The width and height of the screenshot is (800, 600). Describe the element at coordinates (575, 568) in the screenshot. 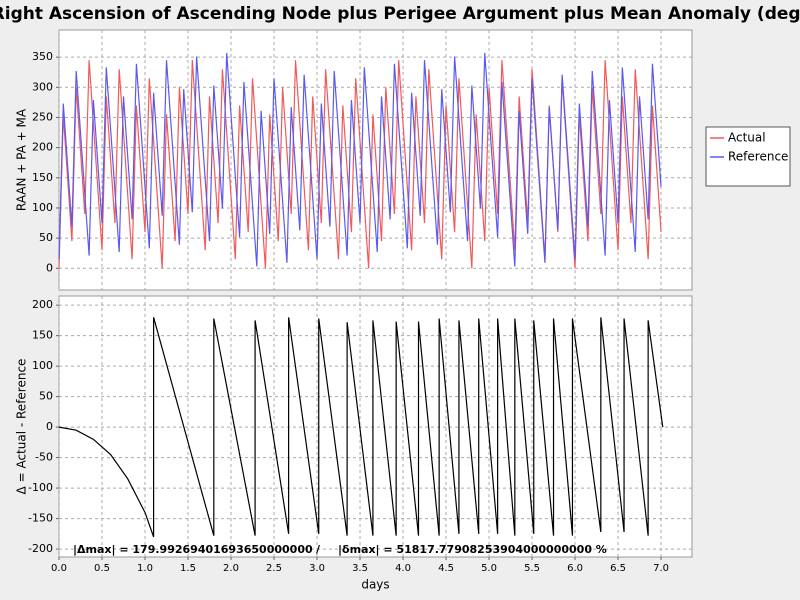

I see `x-tick-label: 6.0` at that location.